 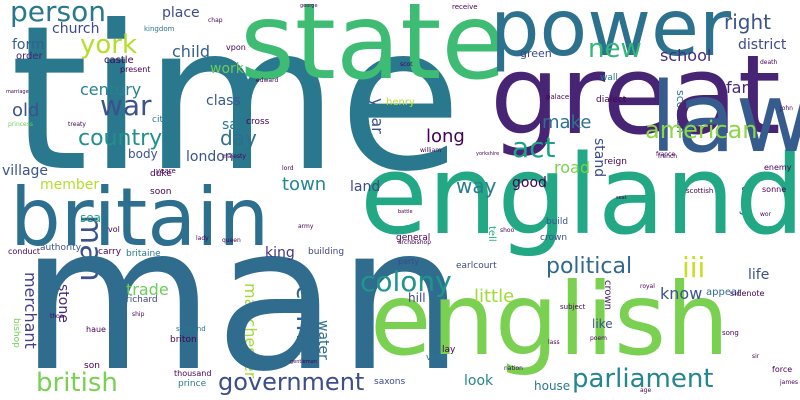 What do you see at coordinates (534, 147) in the screenshot?
I see `cloud-word: act` at bounding box center [534, 147].